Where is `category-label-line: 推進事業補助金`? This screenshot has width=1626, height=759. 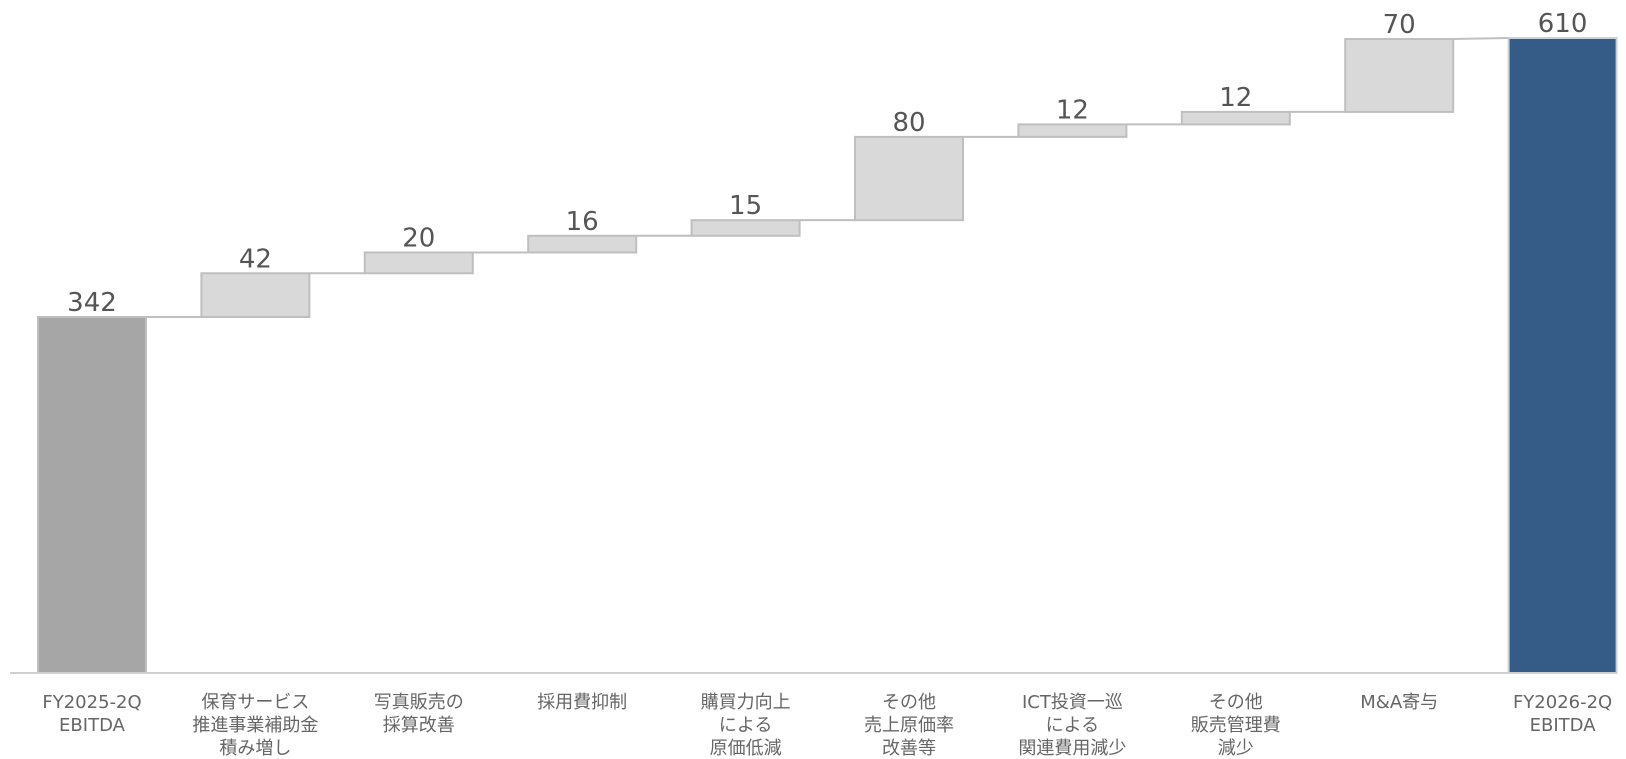
category-label-line: 推進事業補助金 is located at coordinates (255, 725).